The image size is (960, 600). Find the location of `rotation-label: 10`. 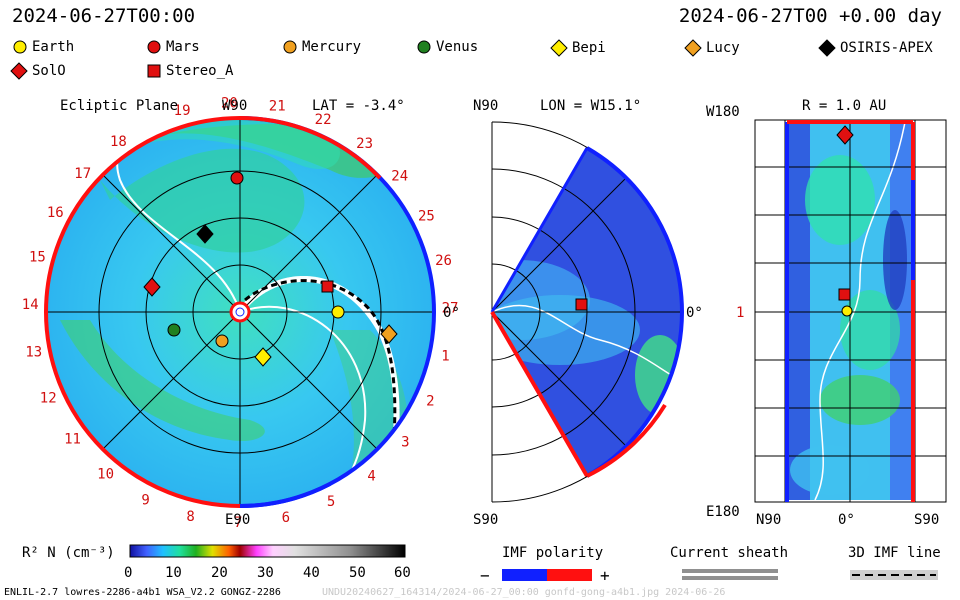

rotation-label: 10 is located at coordinates (105, 474).